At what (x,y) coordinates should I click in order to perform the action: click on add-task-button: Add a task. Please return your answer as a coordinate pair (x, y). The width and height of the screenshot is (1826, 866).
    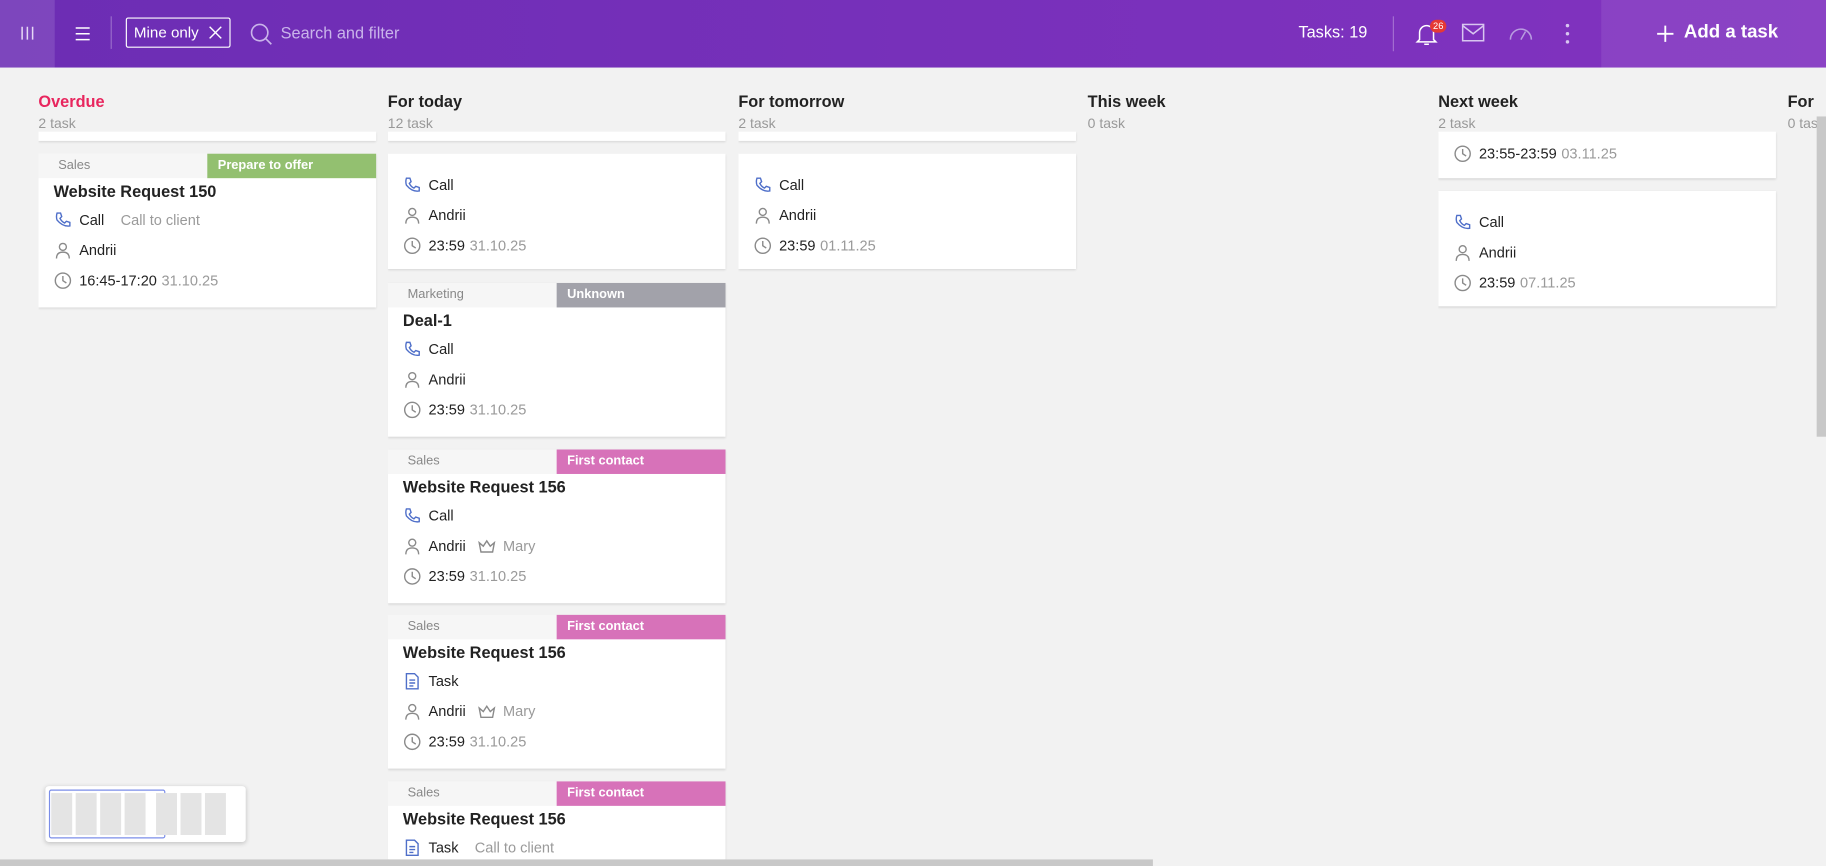
    Looking at the image, I should click on (1713, 34).